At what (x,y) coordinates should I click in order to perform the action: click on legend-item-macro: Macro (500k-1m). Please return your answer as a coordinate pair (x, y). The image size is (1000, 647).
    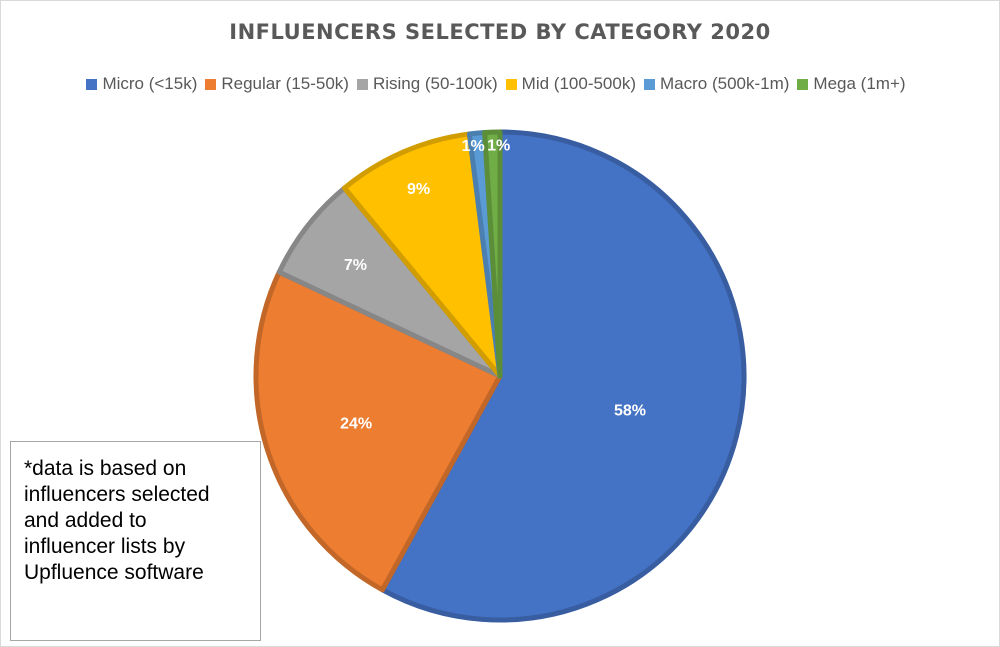
    Looking at the image, I should click on (716, 84).